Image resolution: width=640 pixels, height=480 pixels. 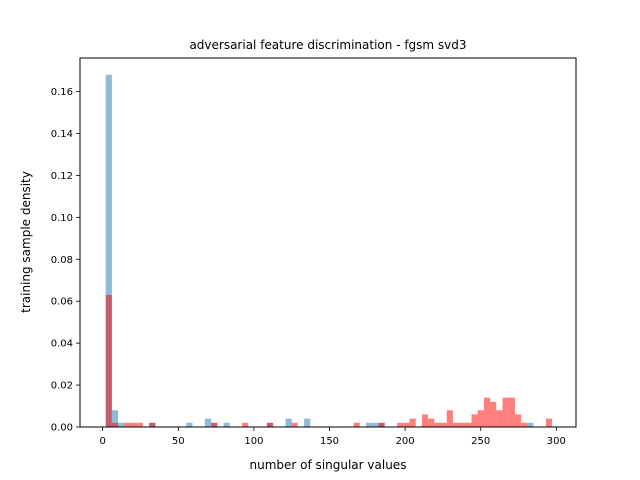 What do you see at coordinates (62, 176) in the screenshot?
I see `y-tick-label: 0.12` at bounding box center [62, 176].